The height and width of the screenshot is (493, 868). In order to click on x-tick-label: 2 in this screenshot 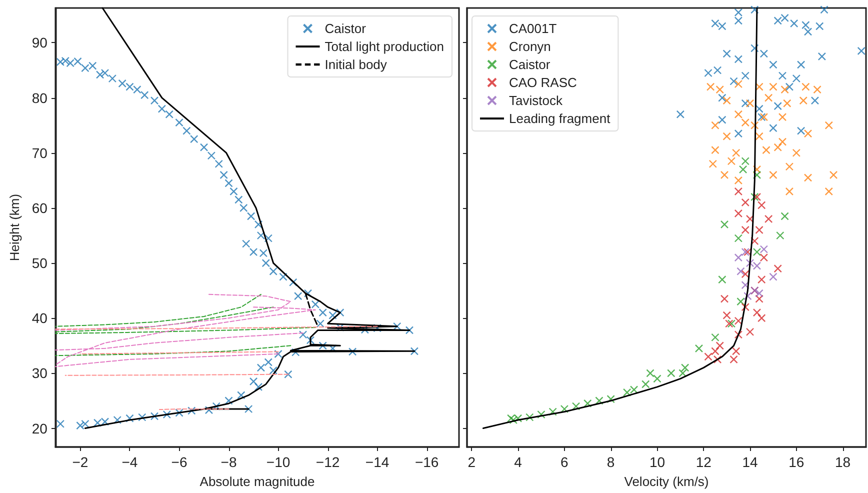, I will do `click(472, 462)`.